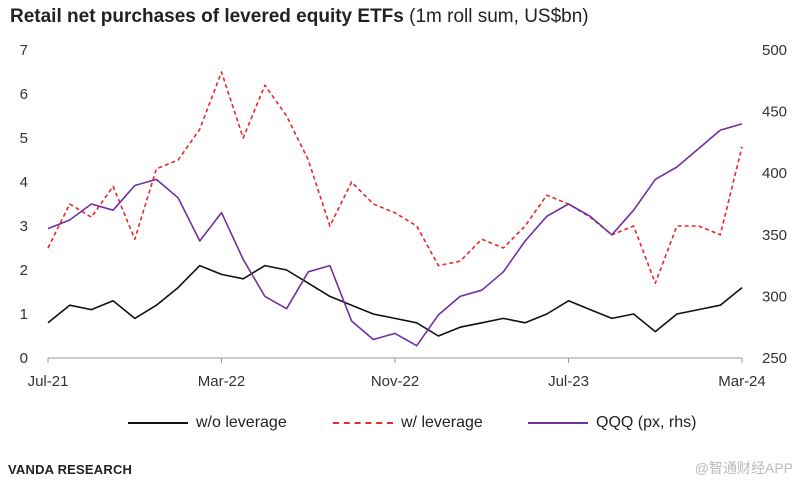 The width and height of the screenshot is (805, 484). I want to click on right-y-tick-label: 500, so click(774, 50).